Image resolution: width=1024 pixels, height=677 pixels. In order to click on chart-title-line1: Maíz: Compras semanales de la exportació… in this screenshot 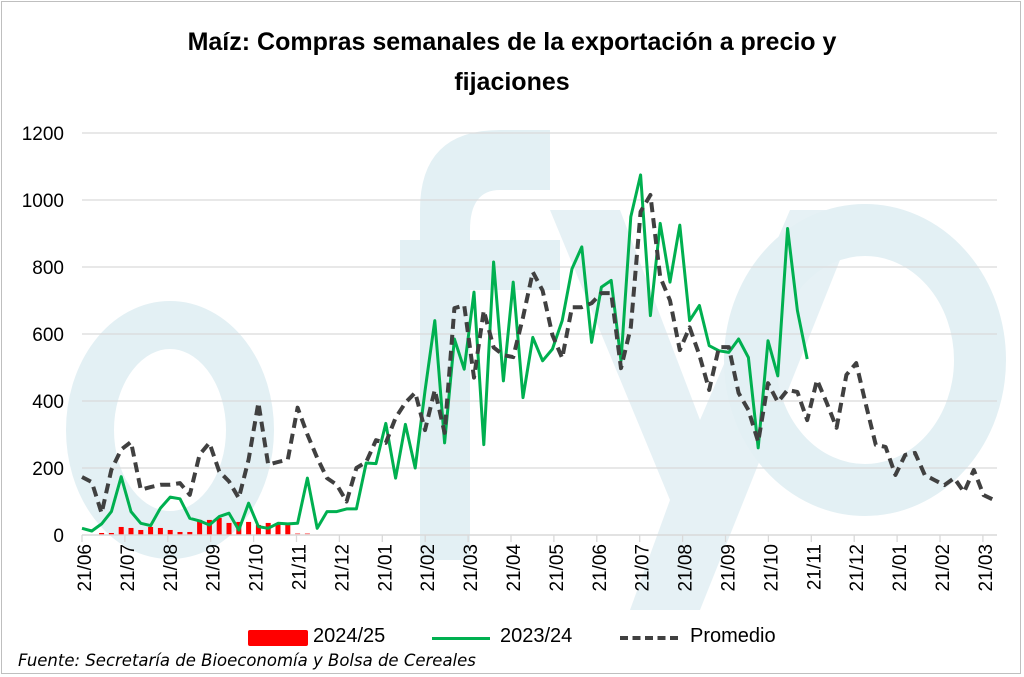, I will do `click(512, 42)`.